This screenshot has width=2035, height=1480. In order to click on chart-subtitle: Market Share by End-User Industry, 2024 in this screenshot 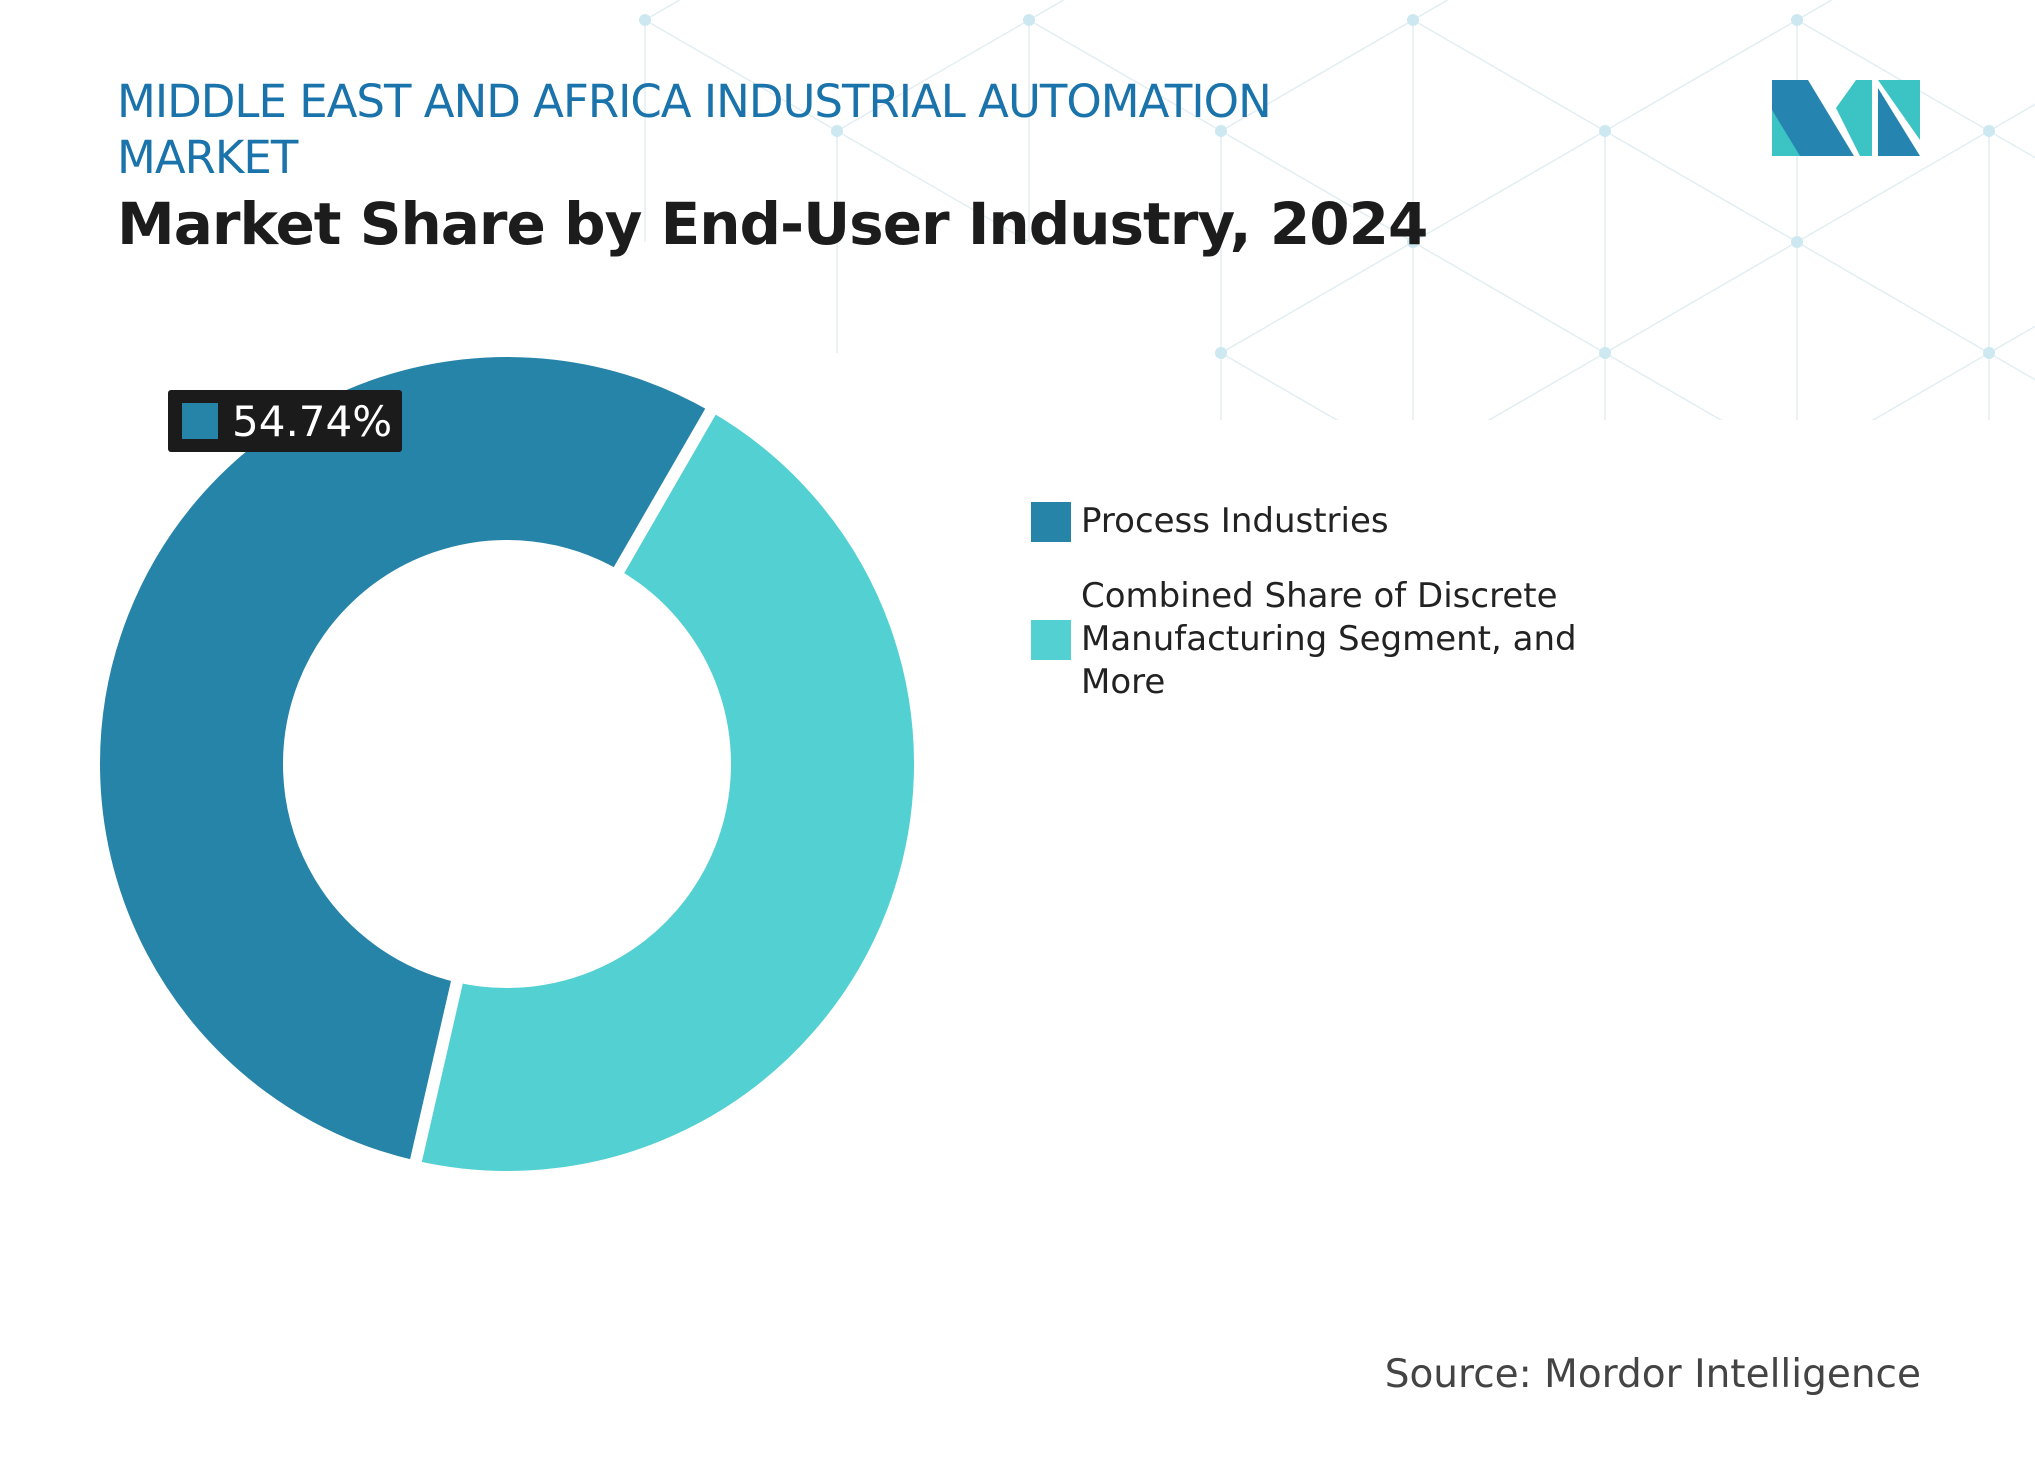, I will do `click(772, 224)`.